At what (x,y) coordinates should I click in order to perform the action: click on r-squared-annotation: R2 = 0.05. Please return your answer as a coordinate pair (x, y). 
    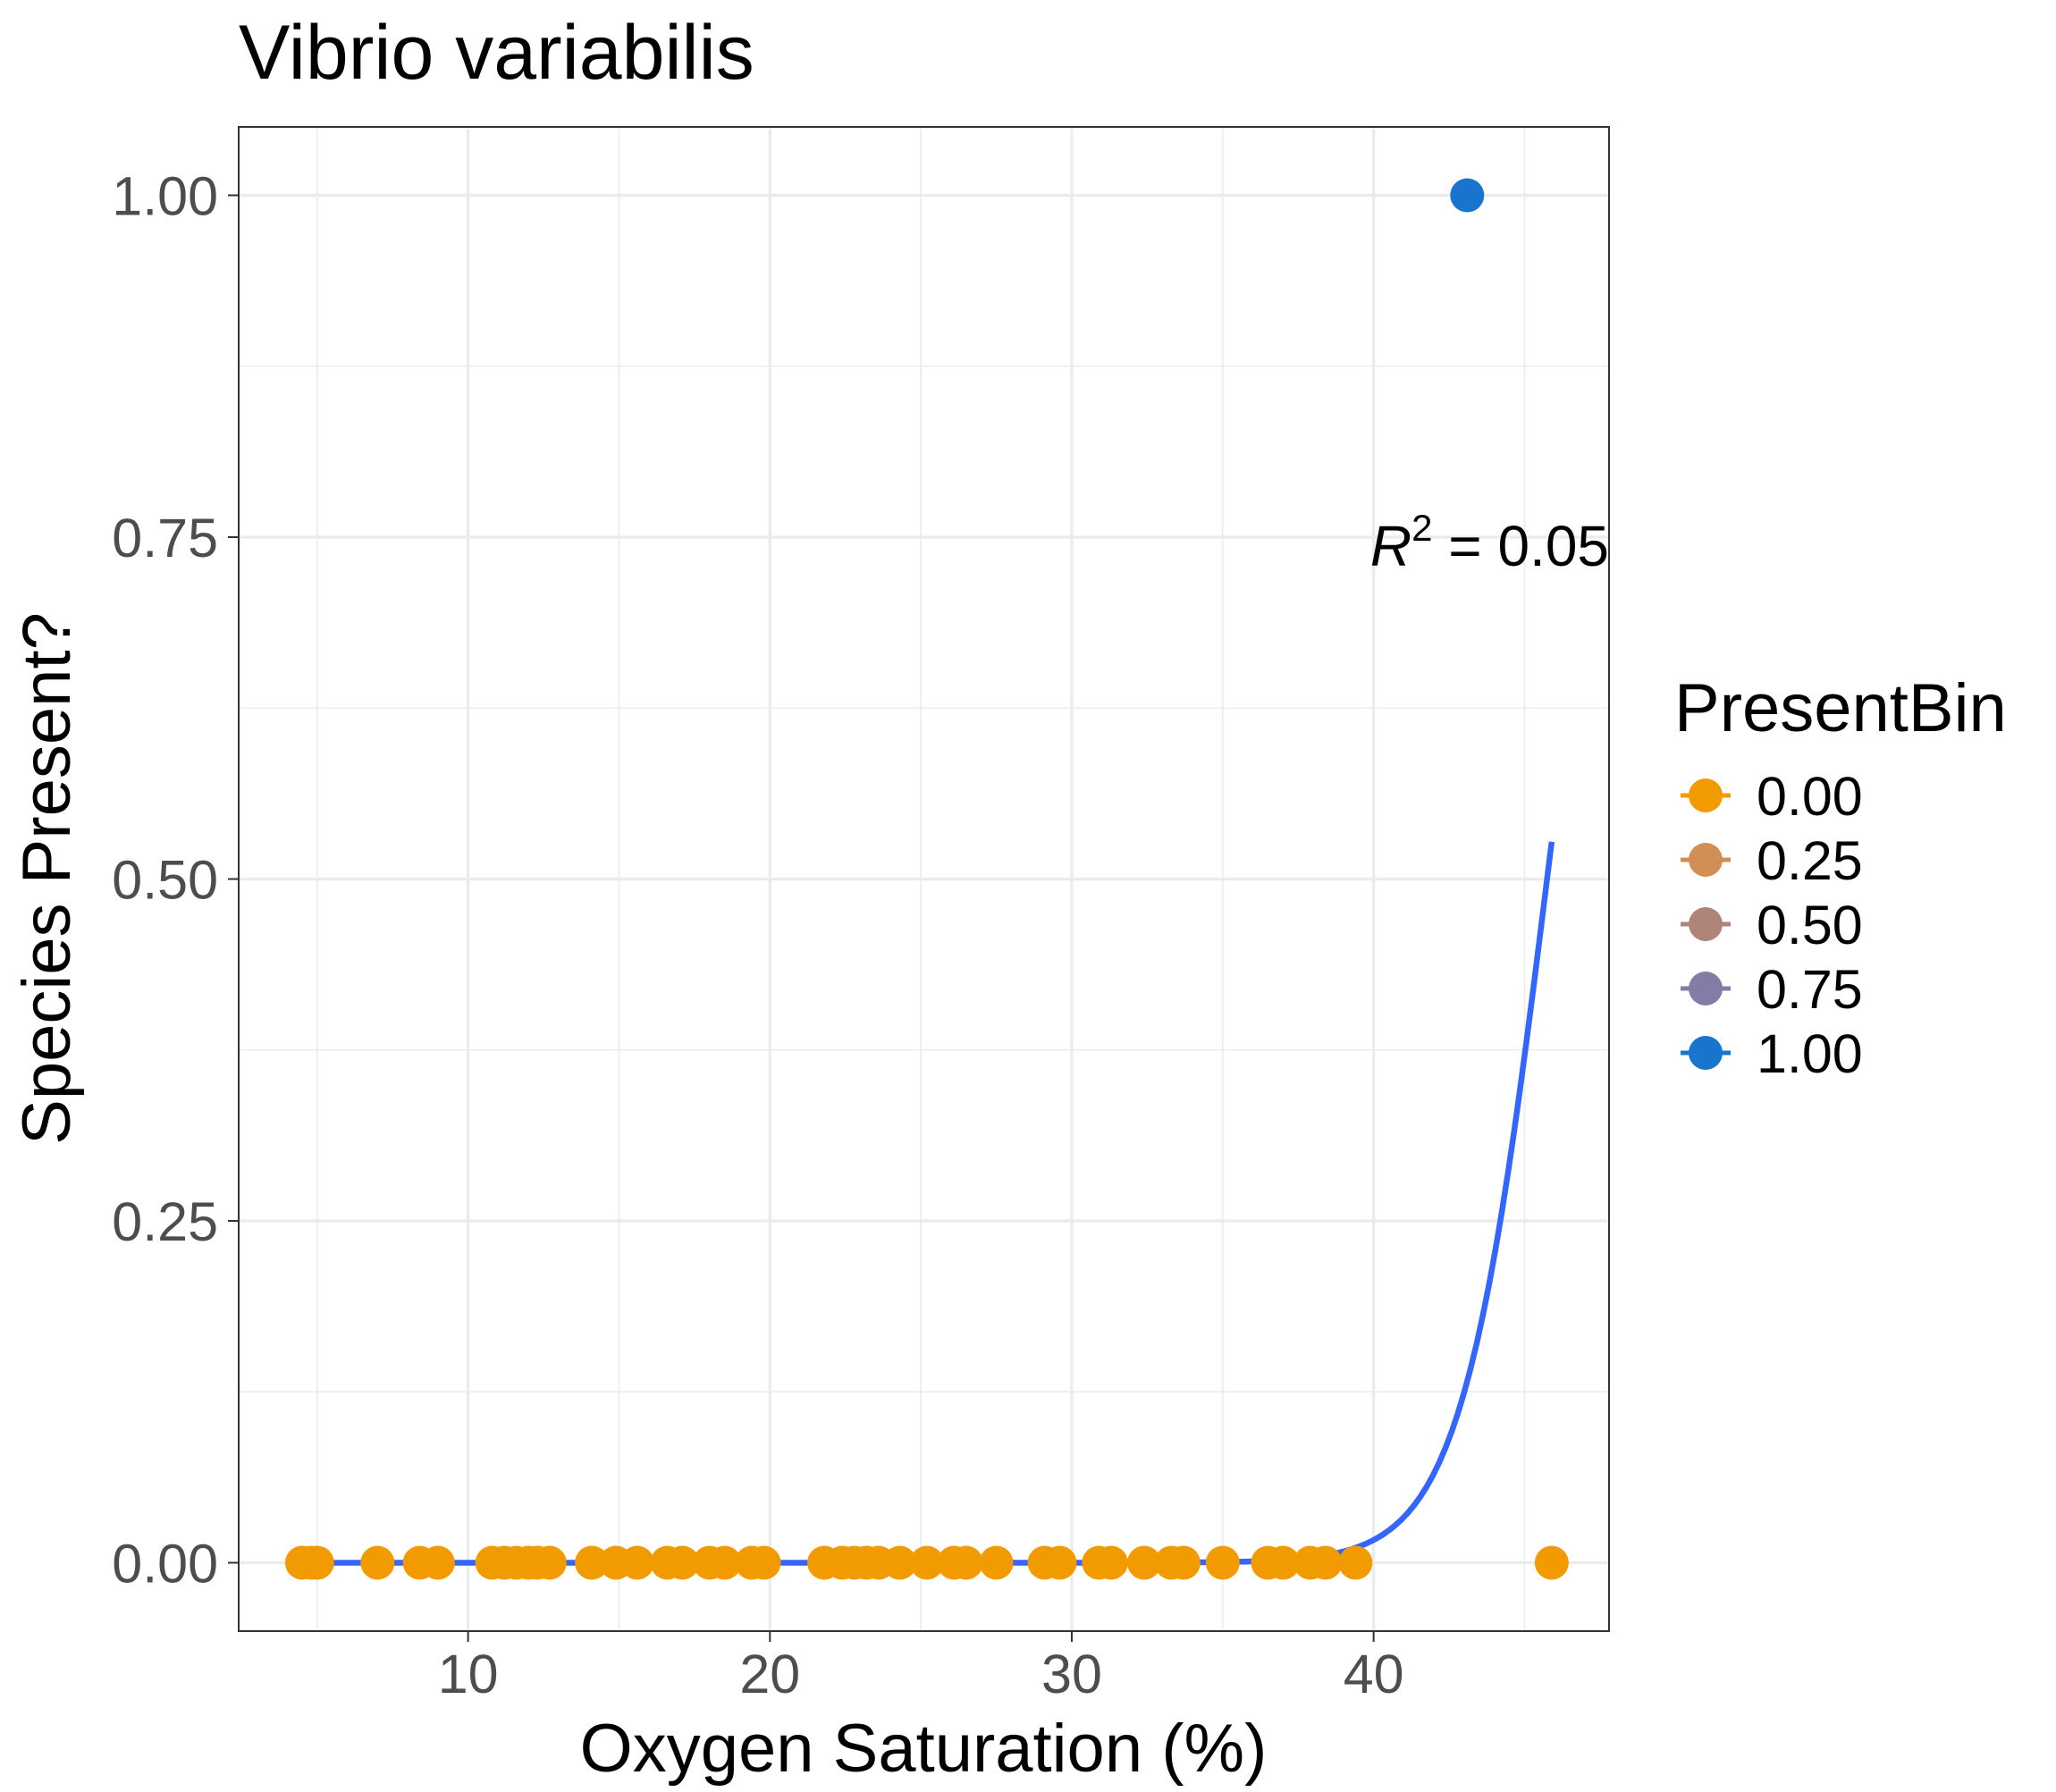
    Looking at the image, I should click on (1489, 542).